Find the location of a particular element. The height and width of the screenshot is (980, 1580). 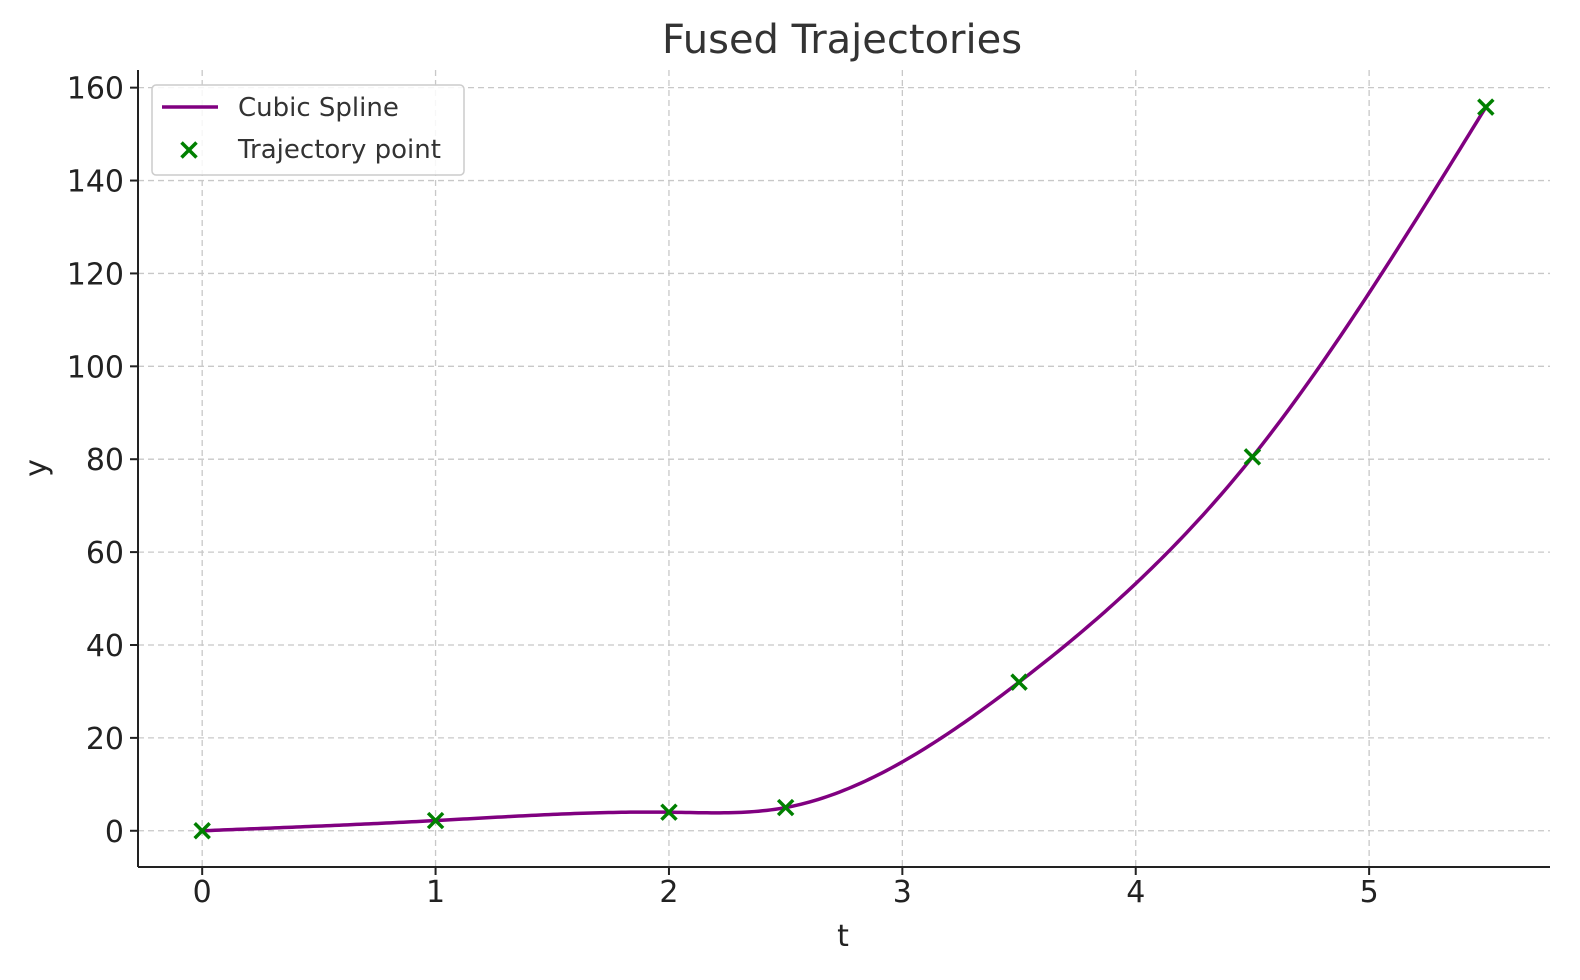

y-tick-label: 100 is located at coordinates (95, 367).